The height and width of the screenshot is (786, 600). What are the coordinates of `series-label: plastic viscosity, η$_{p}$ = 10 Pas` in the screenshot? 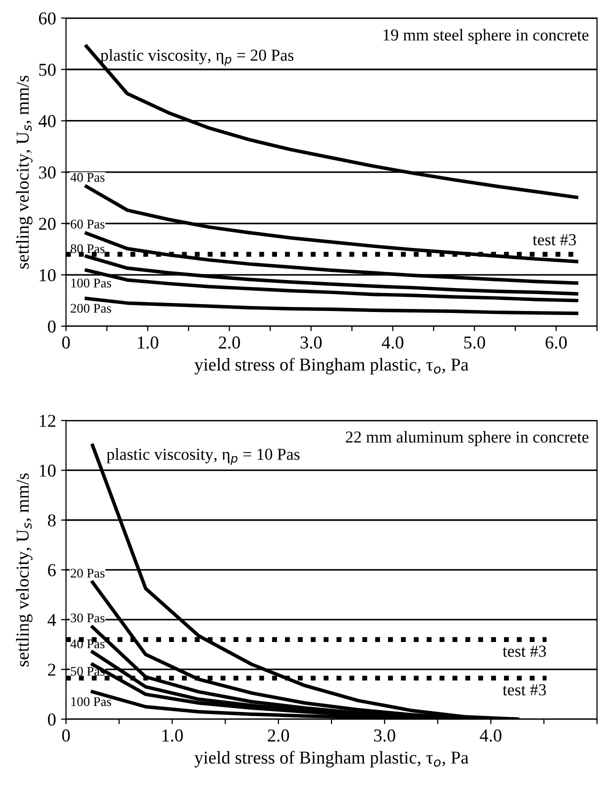 It's located at (203, 456).